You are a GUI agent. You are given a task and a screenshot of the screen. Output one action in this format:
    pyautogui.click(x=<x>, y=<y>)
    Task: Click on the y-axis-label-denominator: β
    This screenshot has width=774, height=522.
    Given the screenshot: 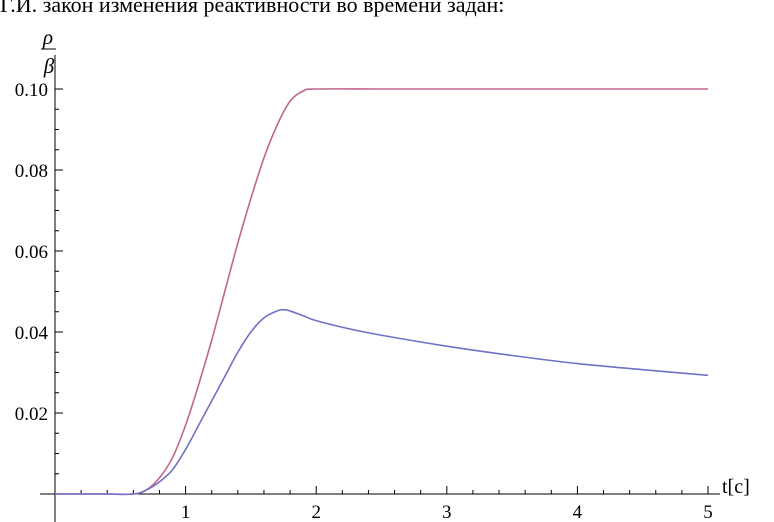 What is the action you would take?
    pyautogui.click(x=49, y=66)
    